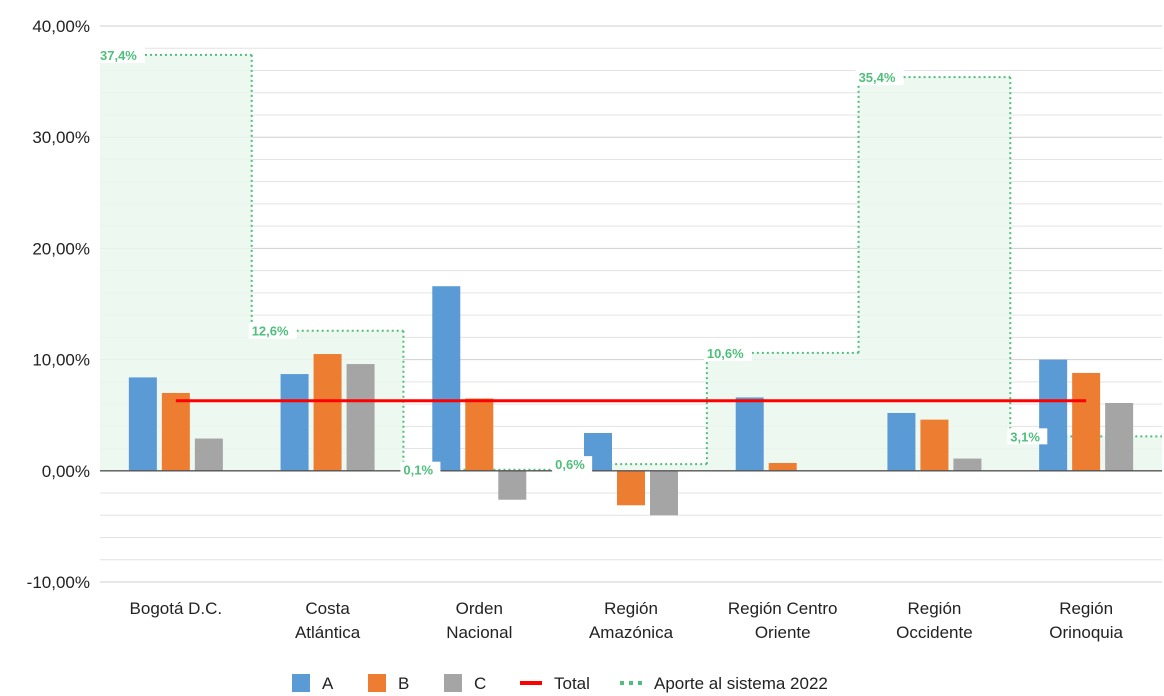 This screenshot has width=1164, height=696. I want to click on legend-label: Total, so click(572, 683).